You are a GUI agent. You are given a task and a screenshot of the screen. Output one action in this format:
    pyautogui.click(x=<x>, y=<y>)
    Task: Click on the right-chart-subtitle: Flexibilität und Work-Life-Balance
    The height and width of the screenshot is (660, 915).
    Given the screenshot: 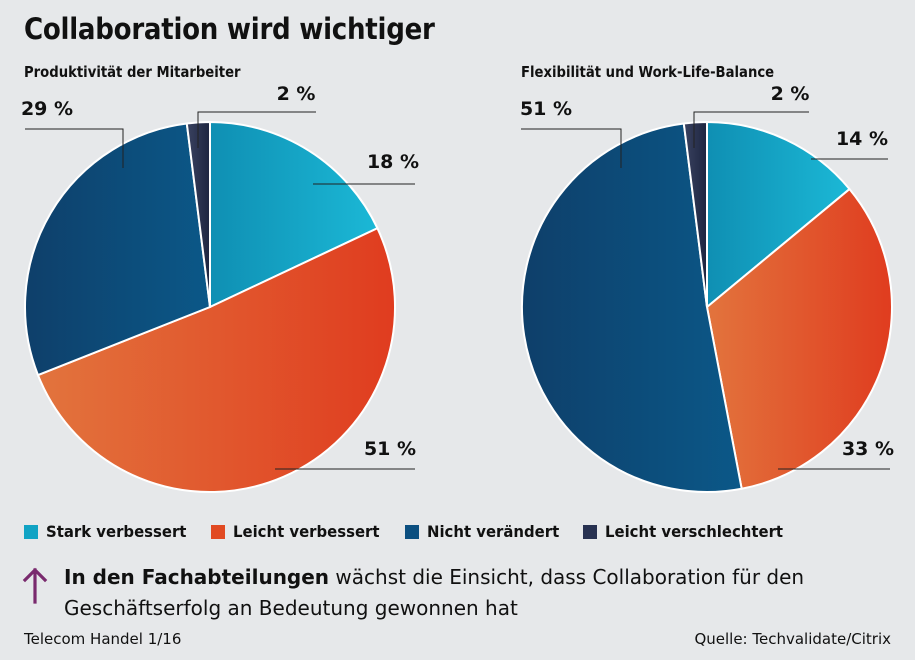 What is the action you would take?
    pyautogui.click(x=648, y=72)
    